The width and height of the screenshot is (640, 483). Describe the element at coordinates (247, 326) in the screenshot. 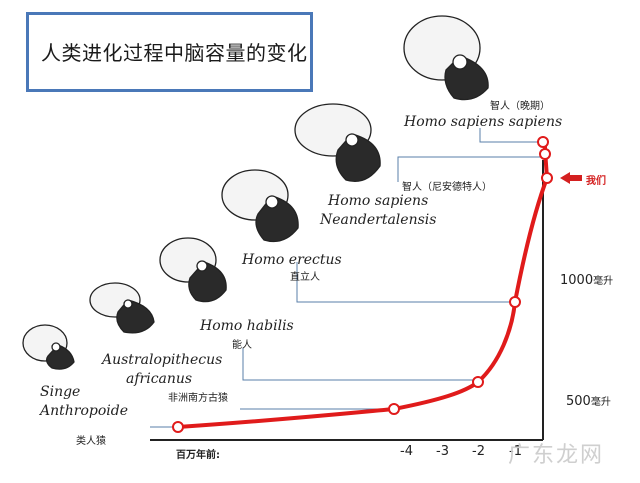

I see `species-homo-habilis-latin: Homo habilis` at that location.